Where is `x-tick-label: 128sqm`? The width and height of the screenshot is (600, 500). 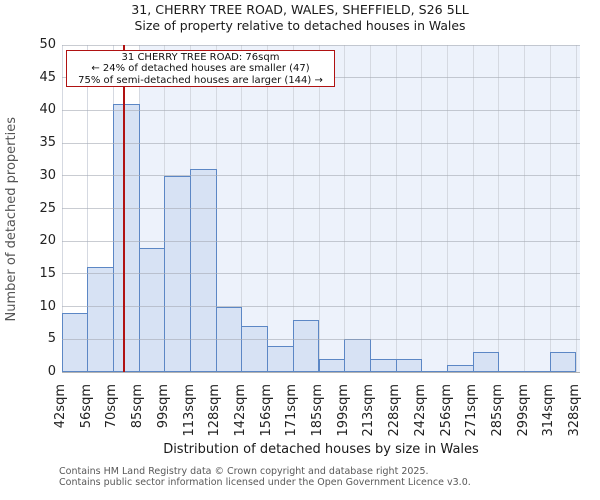 x-tick-label: 128sqm is located at coordinates (215, 410).